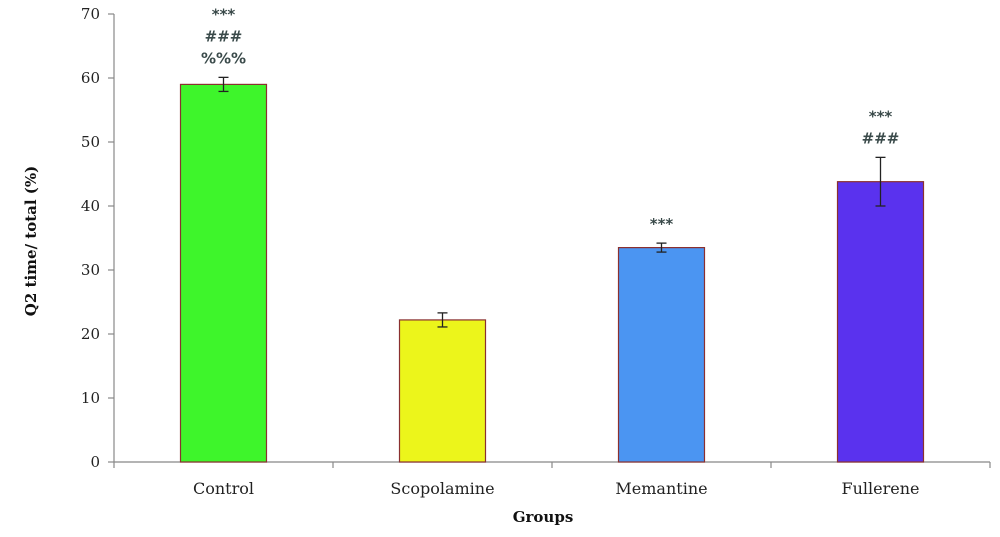 The image size is (1000, 537). I want to click on bar-memantine, so click(661, 355).